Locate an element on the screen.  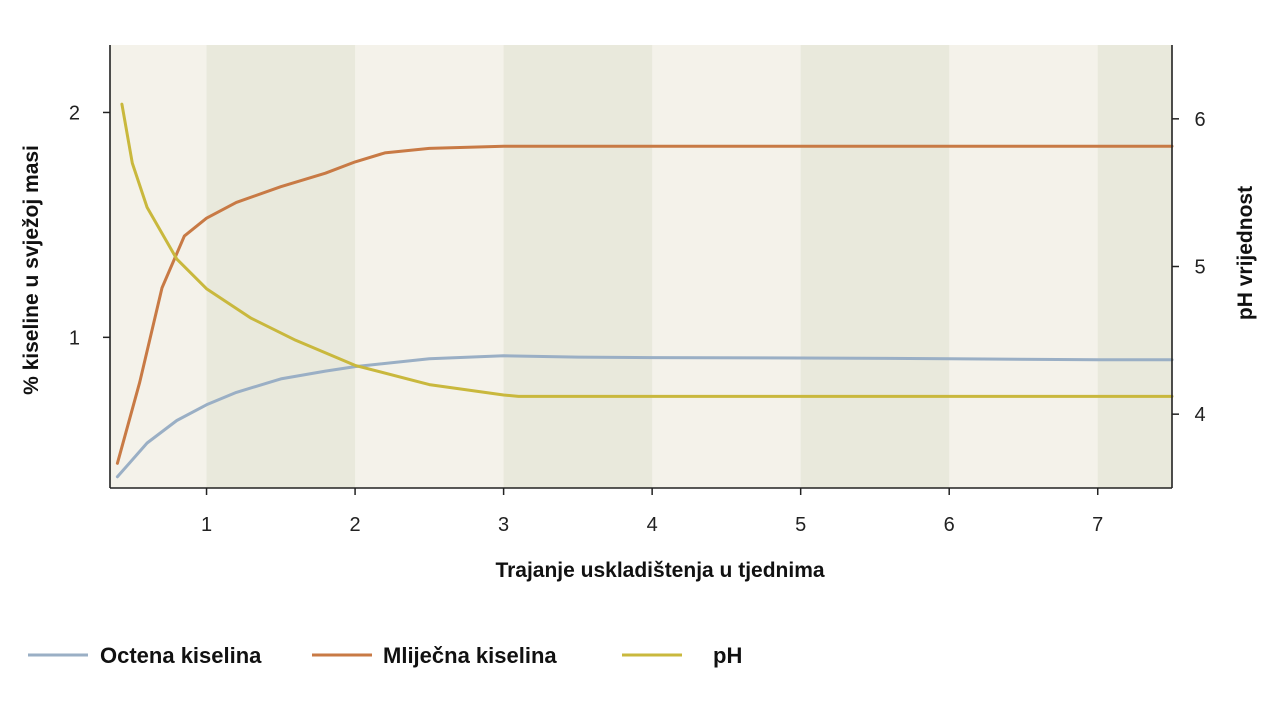
x-tick-label: 6 is located at coordinates (949, 525).